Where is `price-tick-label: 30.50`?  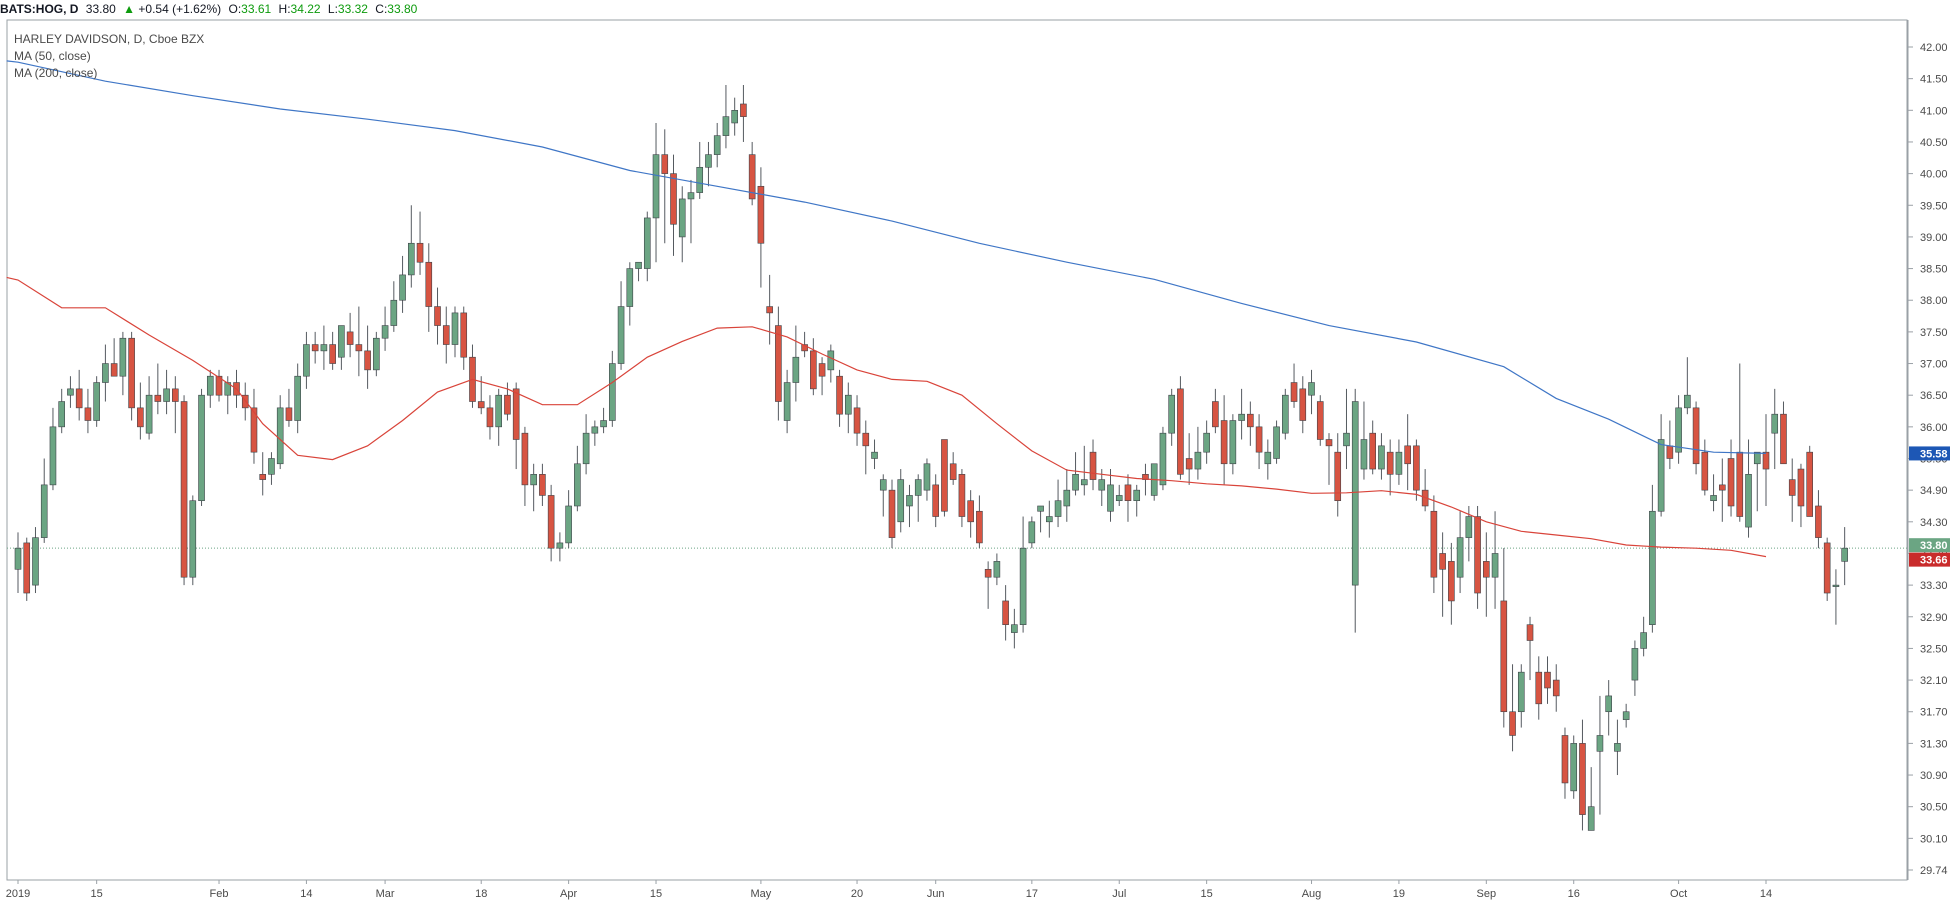 price-tick-label: 30.50 is located at coordinates (1934, 808).